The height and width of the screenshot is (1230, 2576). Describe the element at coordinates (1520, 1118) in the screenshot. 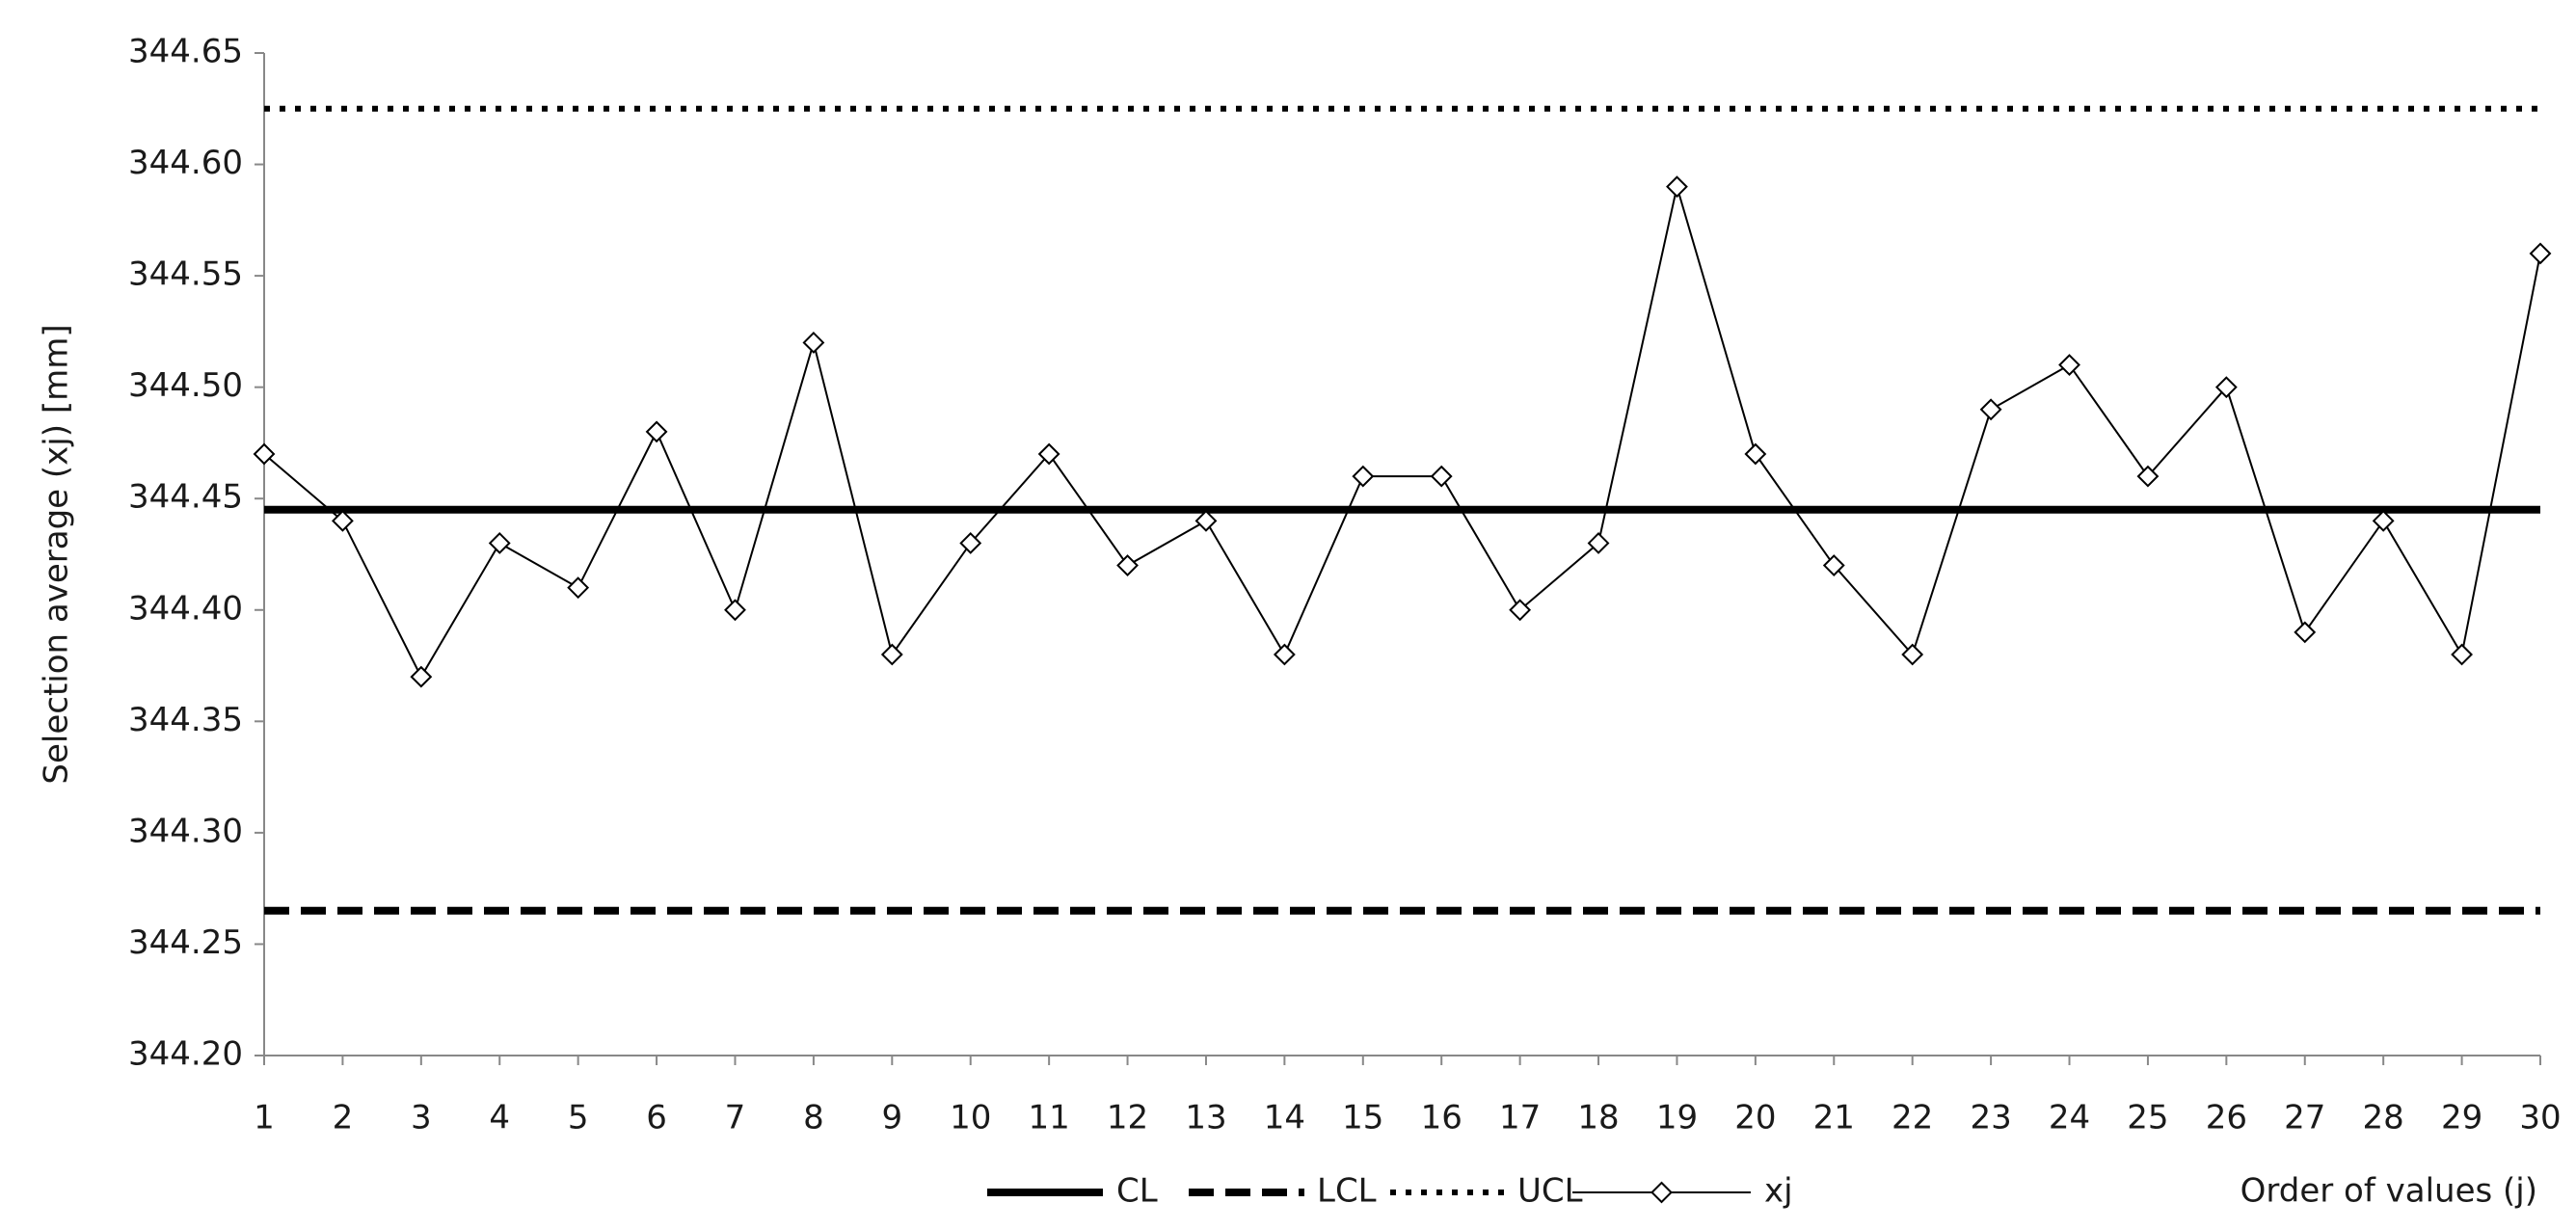

I see `x-tick-label: 17` at that location.